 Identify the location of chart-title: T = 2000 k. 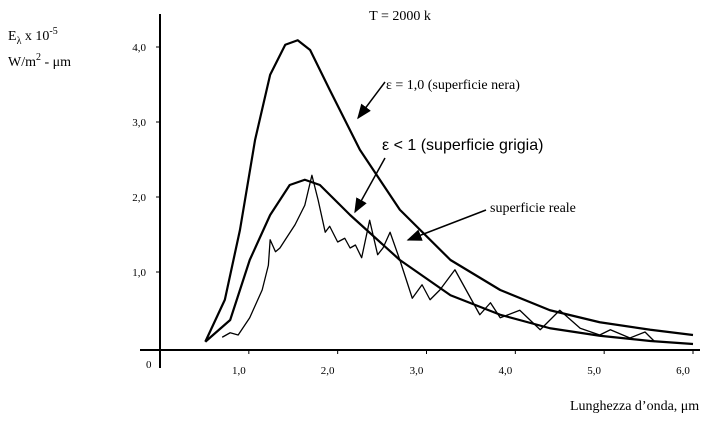
(400, 16).